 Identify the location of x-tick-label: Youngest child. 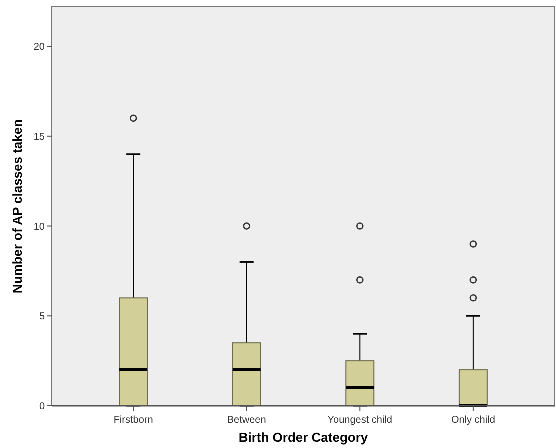
(360, 420).